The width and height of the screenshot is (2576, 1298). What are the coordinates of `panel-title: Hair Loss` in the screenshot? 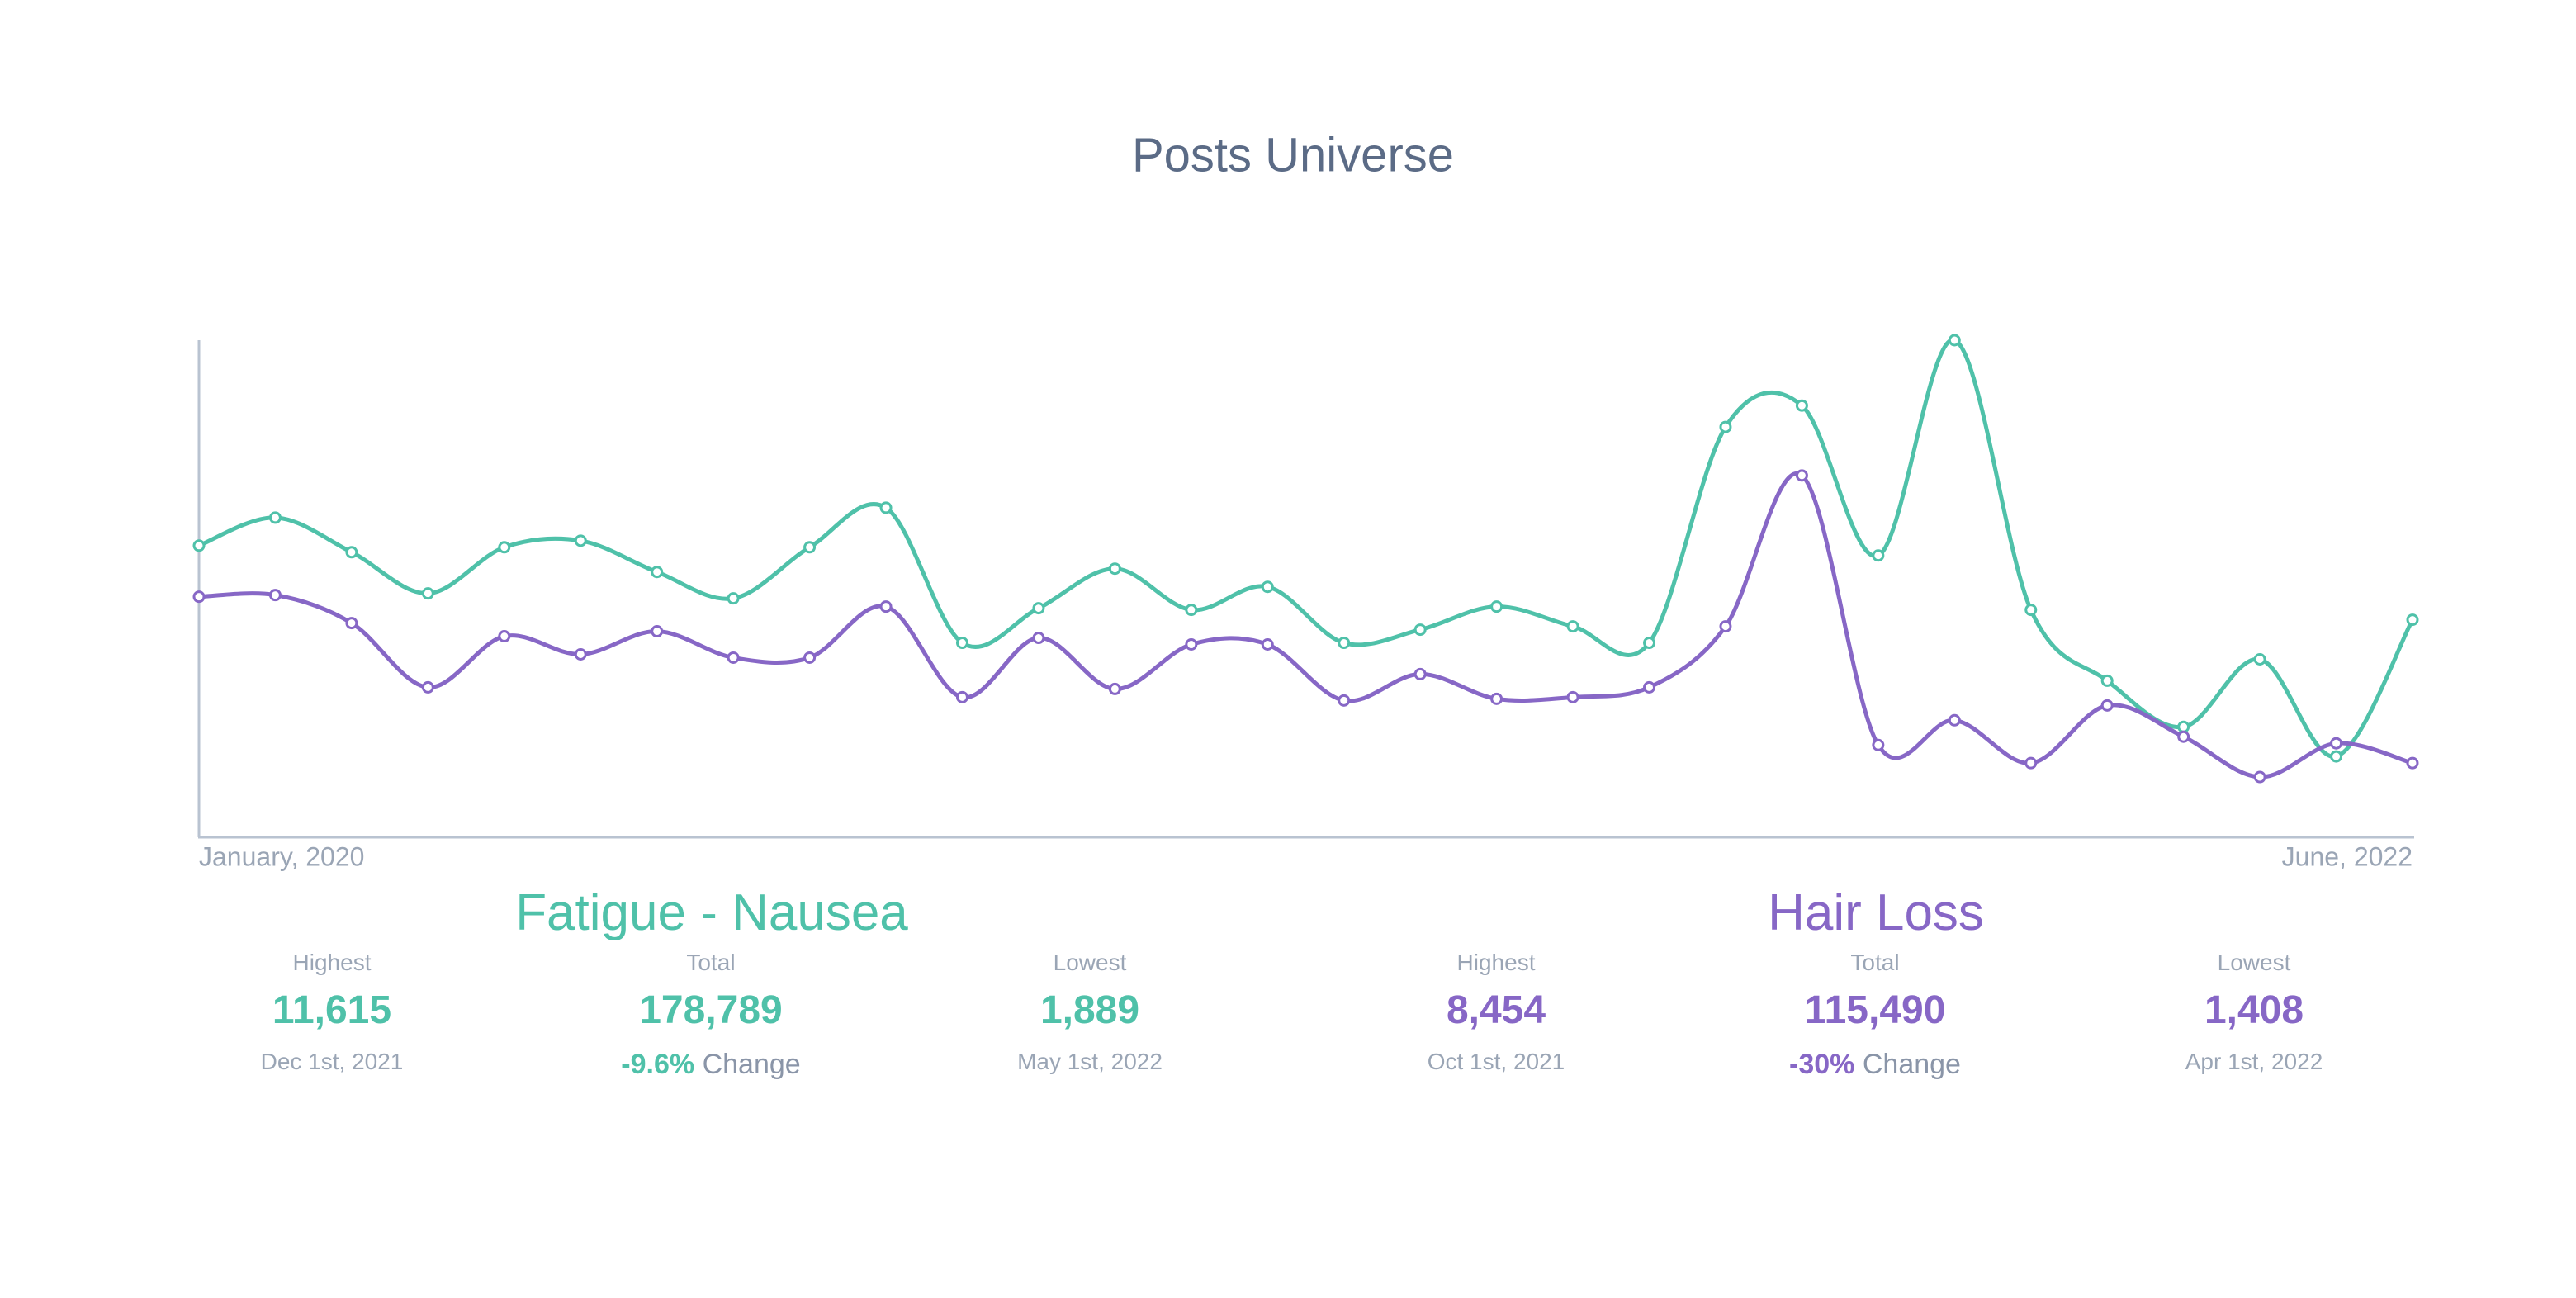 It's located at (1876, 912).